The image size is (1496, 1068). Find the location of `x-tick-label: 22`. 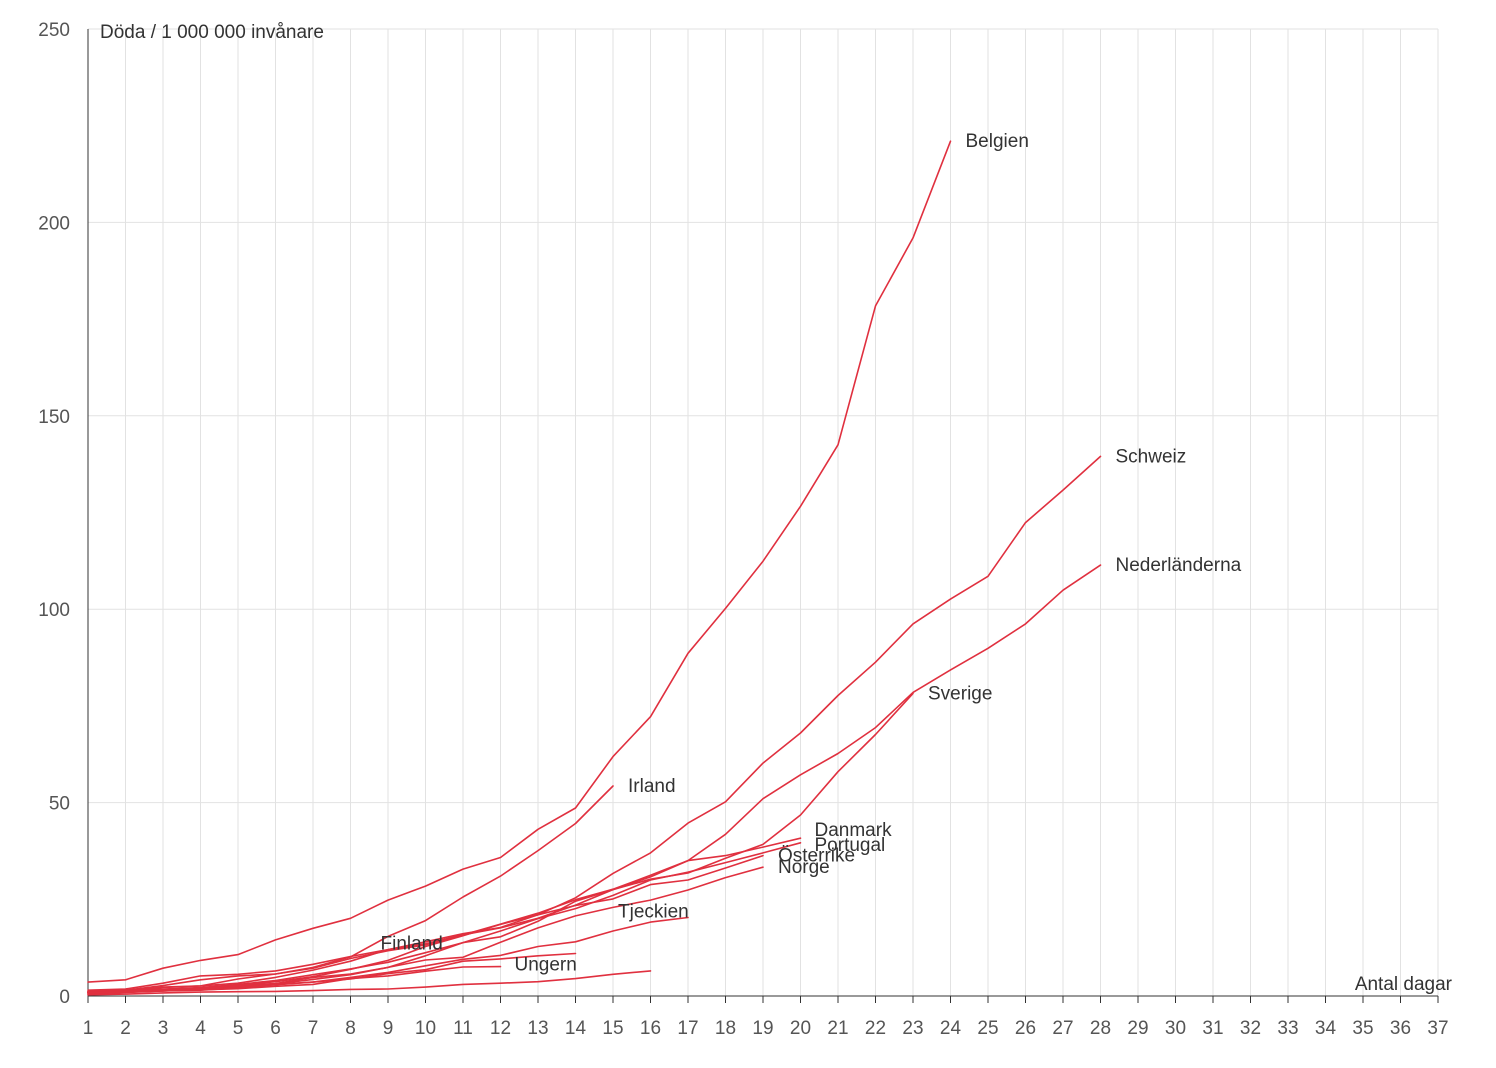

x-tick-label: 22 is located at coordinates (875, 1028).